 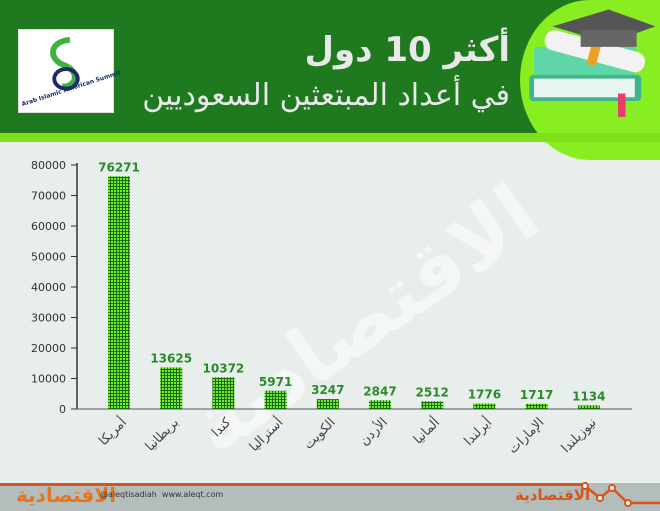 I want to click on data-label: 10372, so click(x=224, y=368).